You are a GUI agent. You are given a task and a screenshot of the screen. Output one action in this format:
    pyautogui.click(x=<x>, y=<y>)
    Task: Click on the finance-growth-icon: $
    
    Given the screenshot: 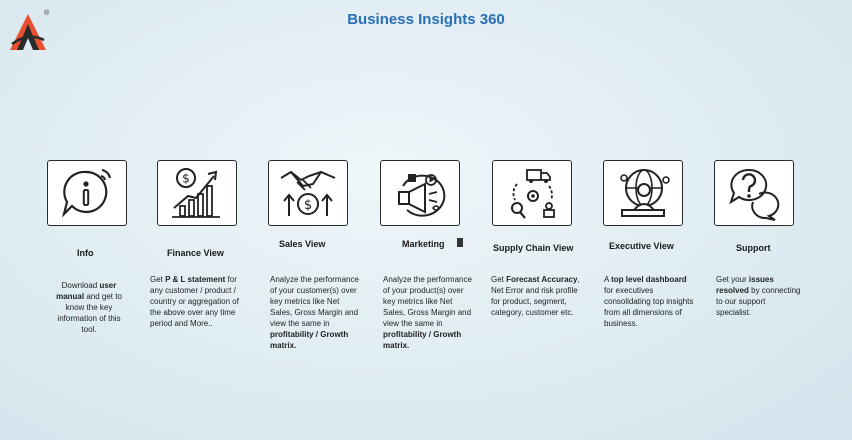 What is the action you would take?
    pyautogui.click(x=196, y=193)
    